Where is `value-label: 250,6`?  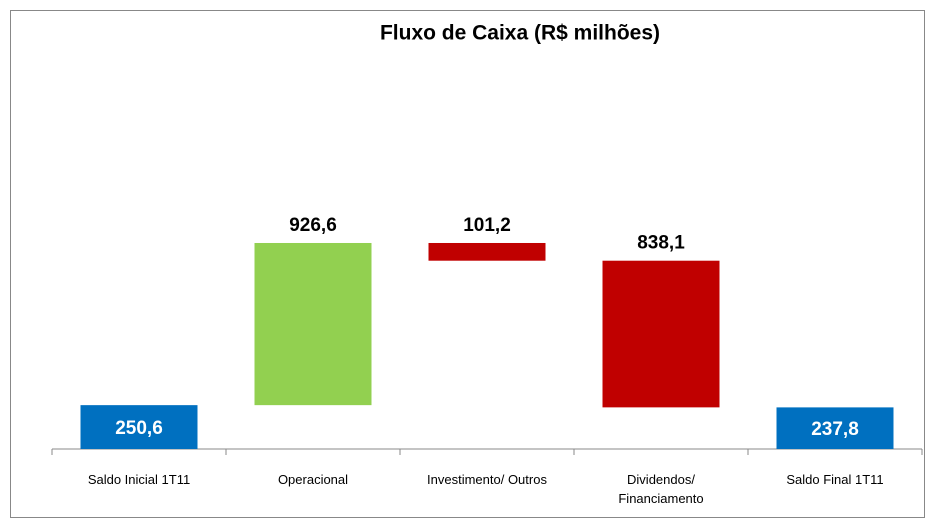
value-label: 250,6 is located at coordinates (139, 428).